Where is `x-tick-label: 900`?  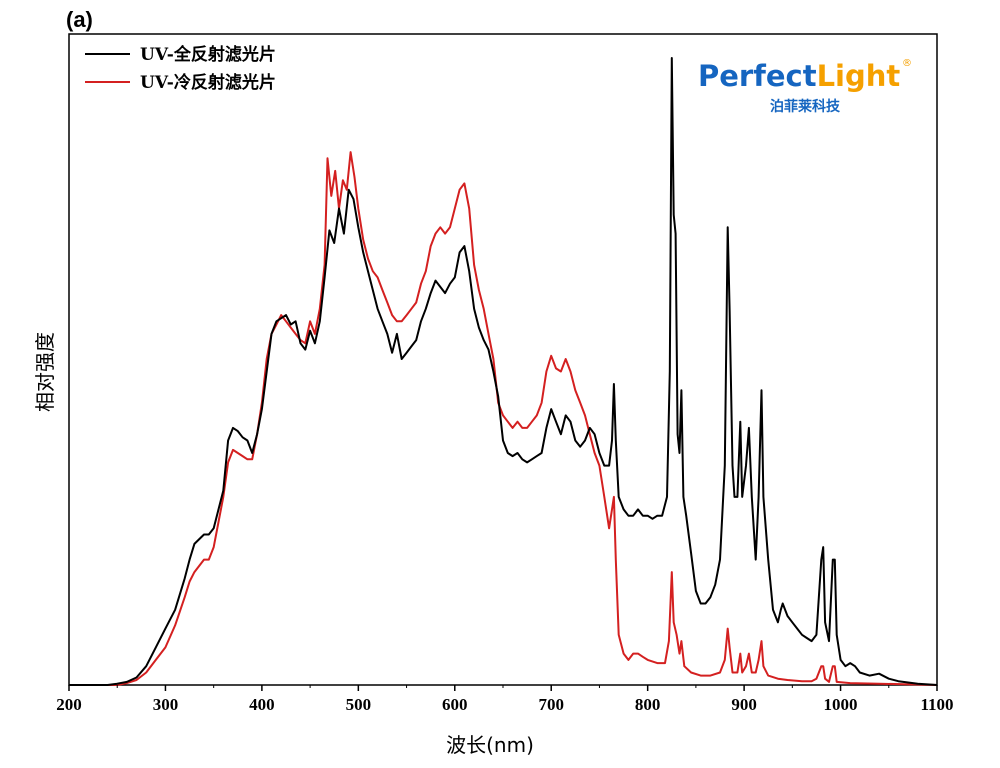 x-tick-label: 900 is located at coordinates (744, 704).